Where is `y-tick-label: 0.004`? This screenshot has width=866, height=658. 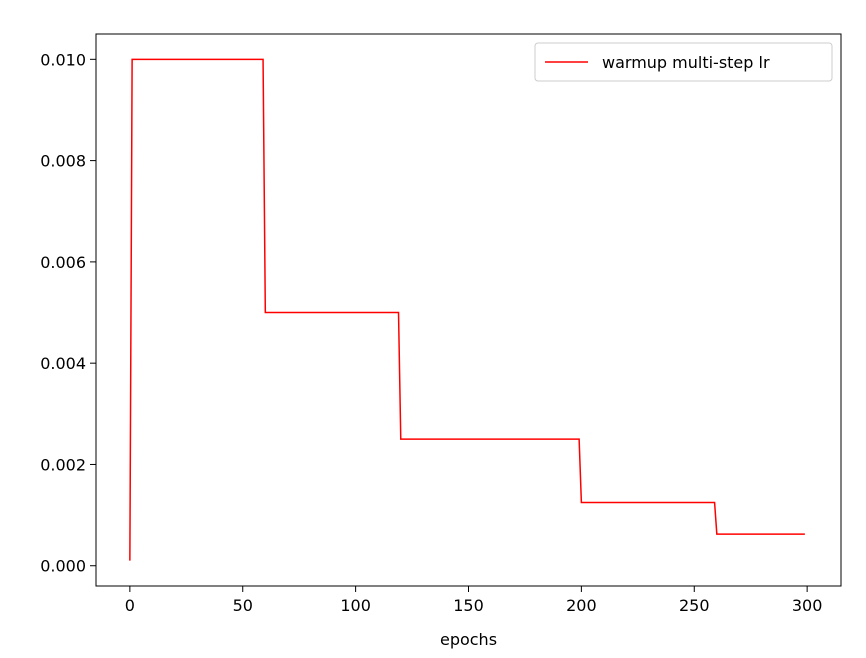 y-tick-label: 0.004 is located at coordinates (63, 363).